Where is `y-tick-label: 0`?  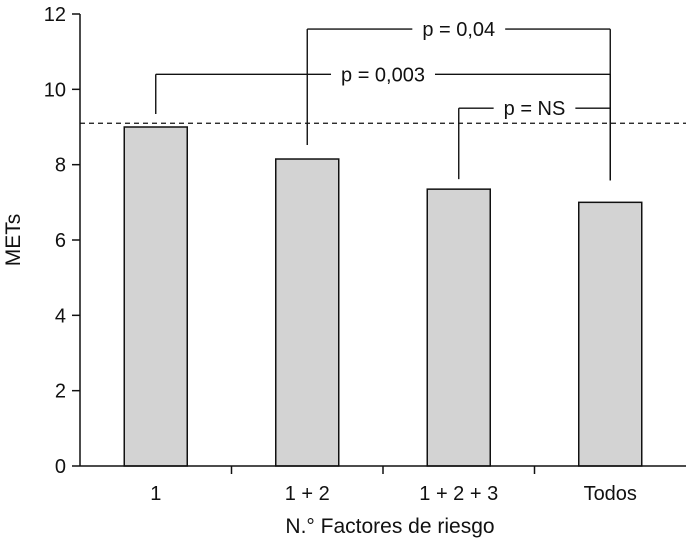 y-tick-label: 0 is located at coordinates (60, 467).